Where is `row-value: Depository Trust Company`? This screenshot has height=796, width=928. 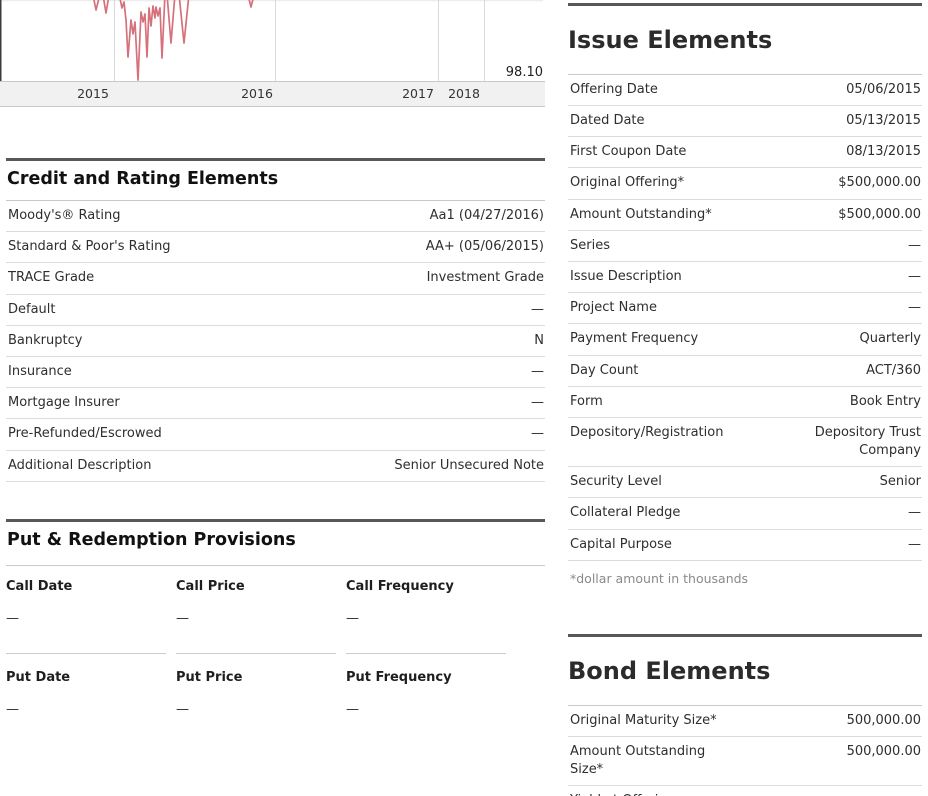
row-value: Depository Trust Company is located at coordinates (867, 441).